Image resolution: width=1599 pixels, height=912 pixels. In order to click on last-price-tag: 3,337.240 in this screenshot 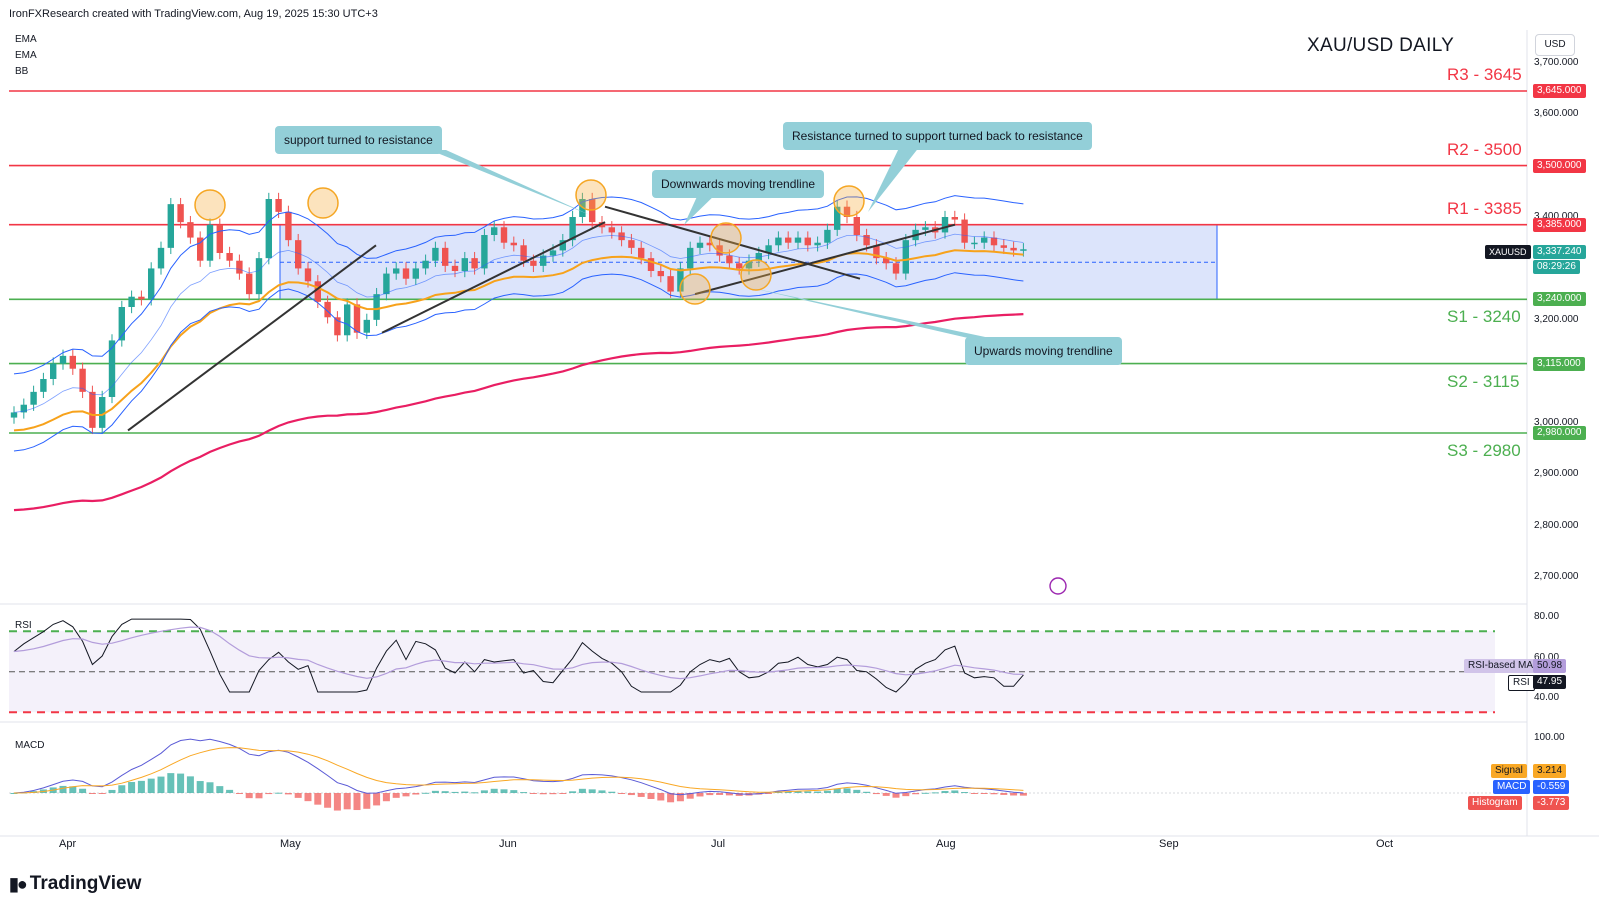, I will do `click(1559, 252)`.